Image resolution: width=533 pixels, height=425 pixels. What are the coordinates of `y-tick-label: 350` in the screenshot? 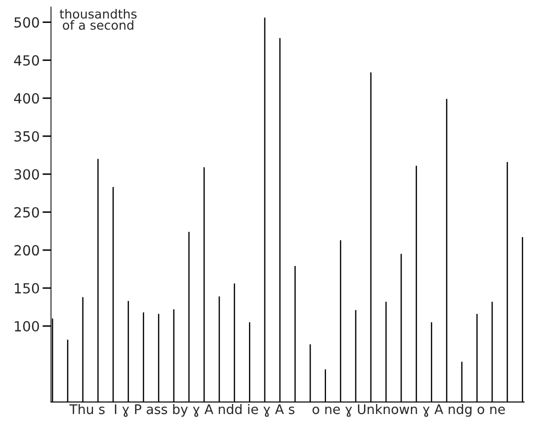 It's located at (26, 136).